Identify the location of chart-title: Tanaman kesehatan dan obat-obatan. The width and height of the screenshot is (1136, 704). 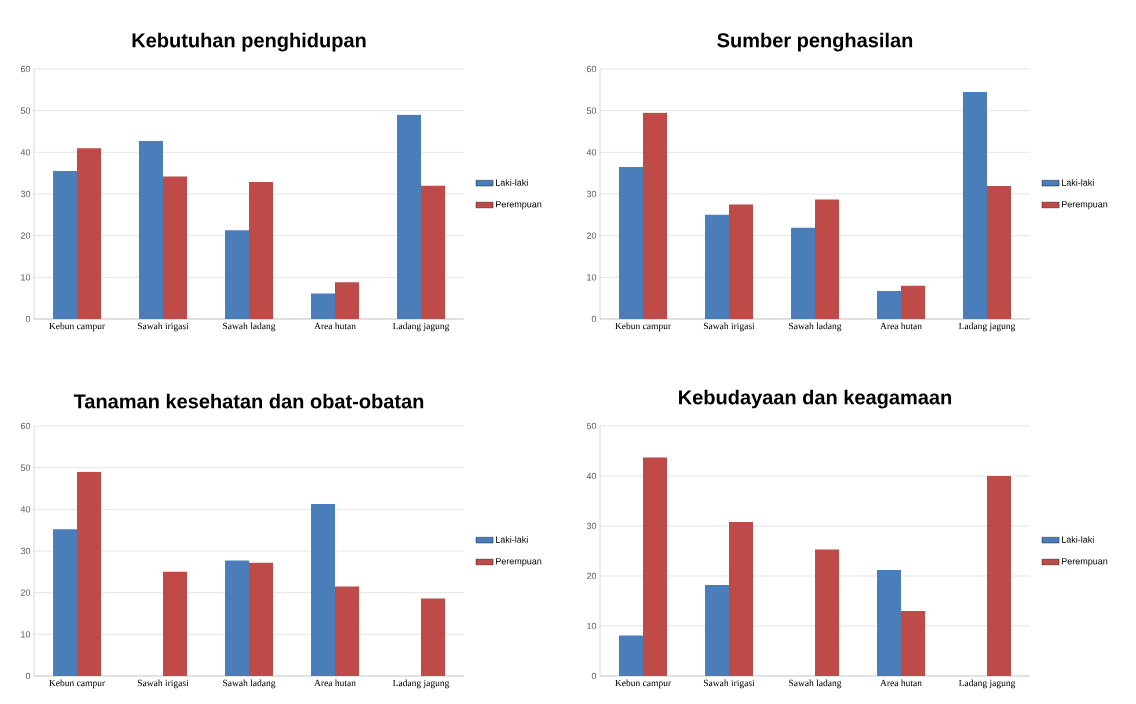
(248, 401).